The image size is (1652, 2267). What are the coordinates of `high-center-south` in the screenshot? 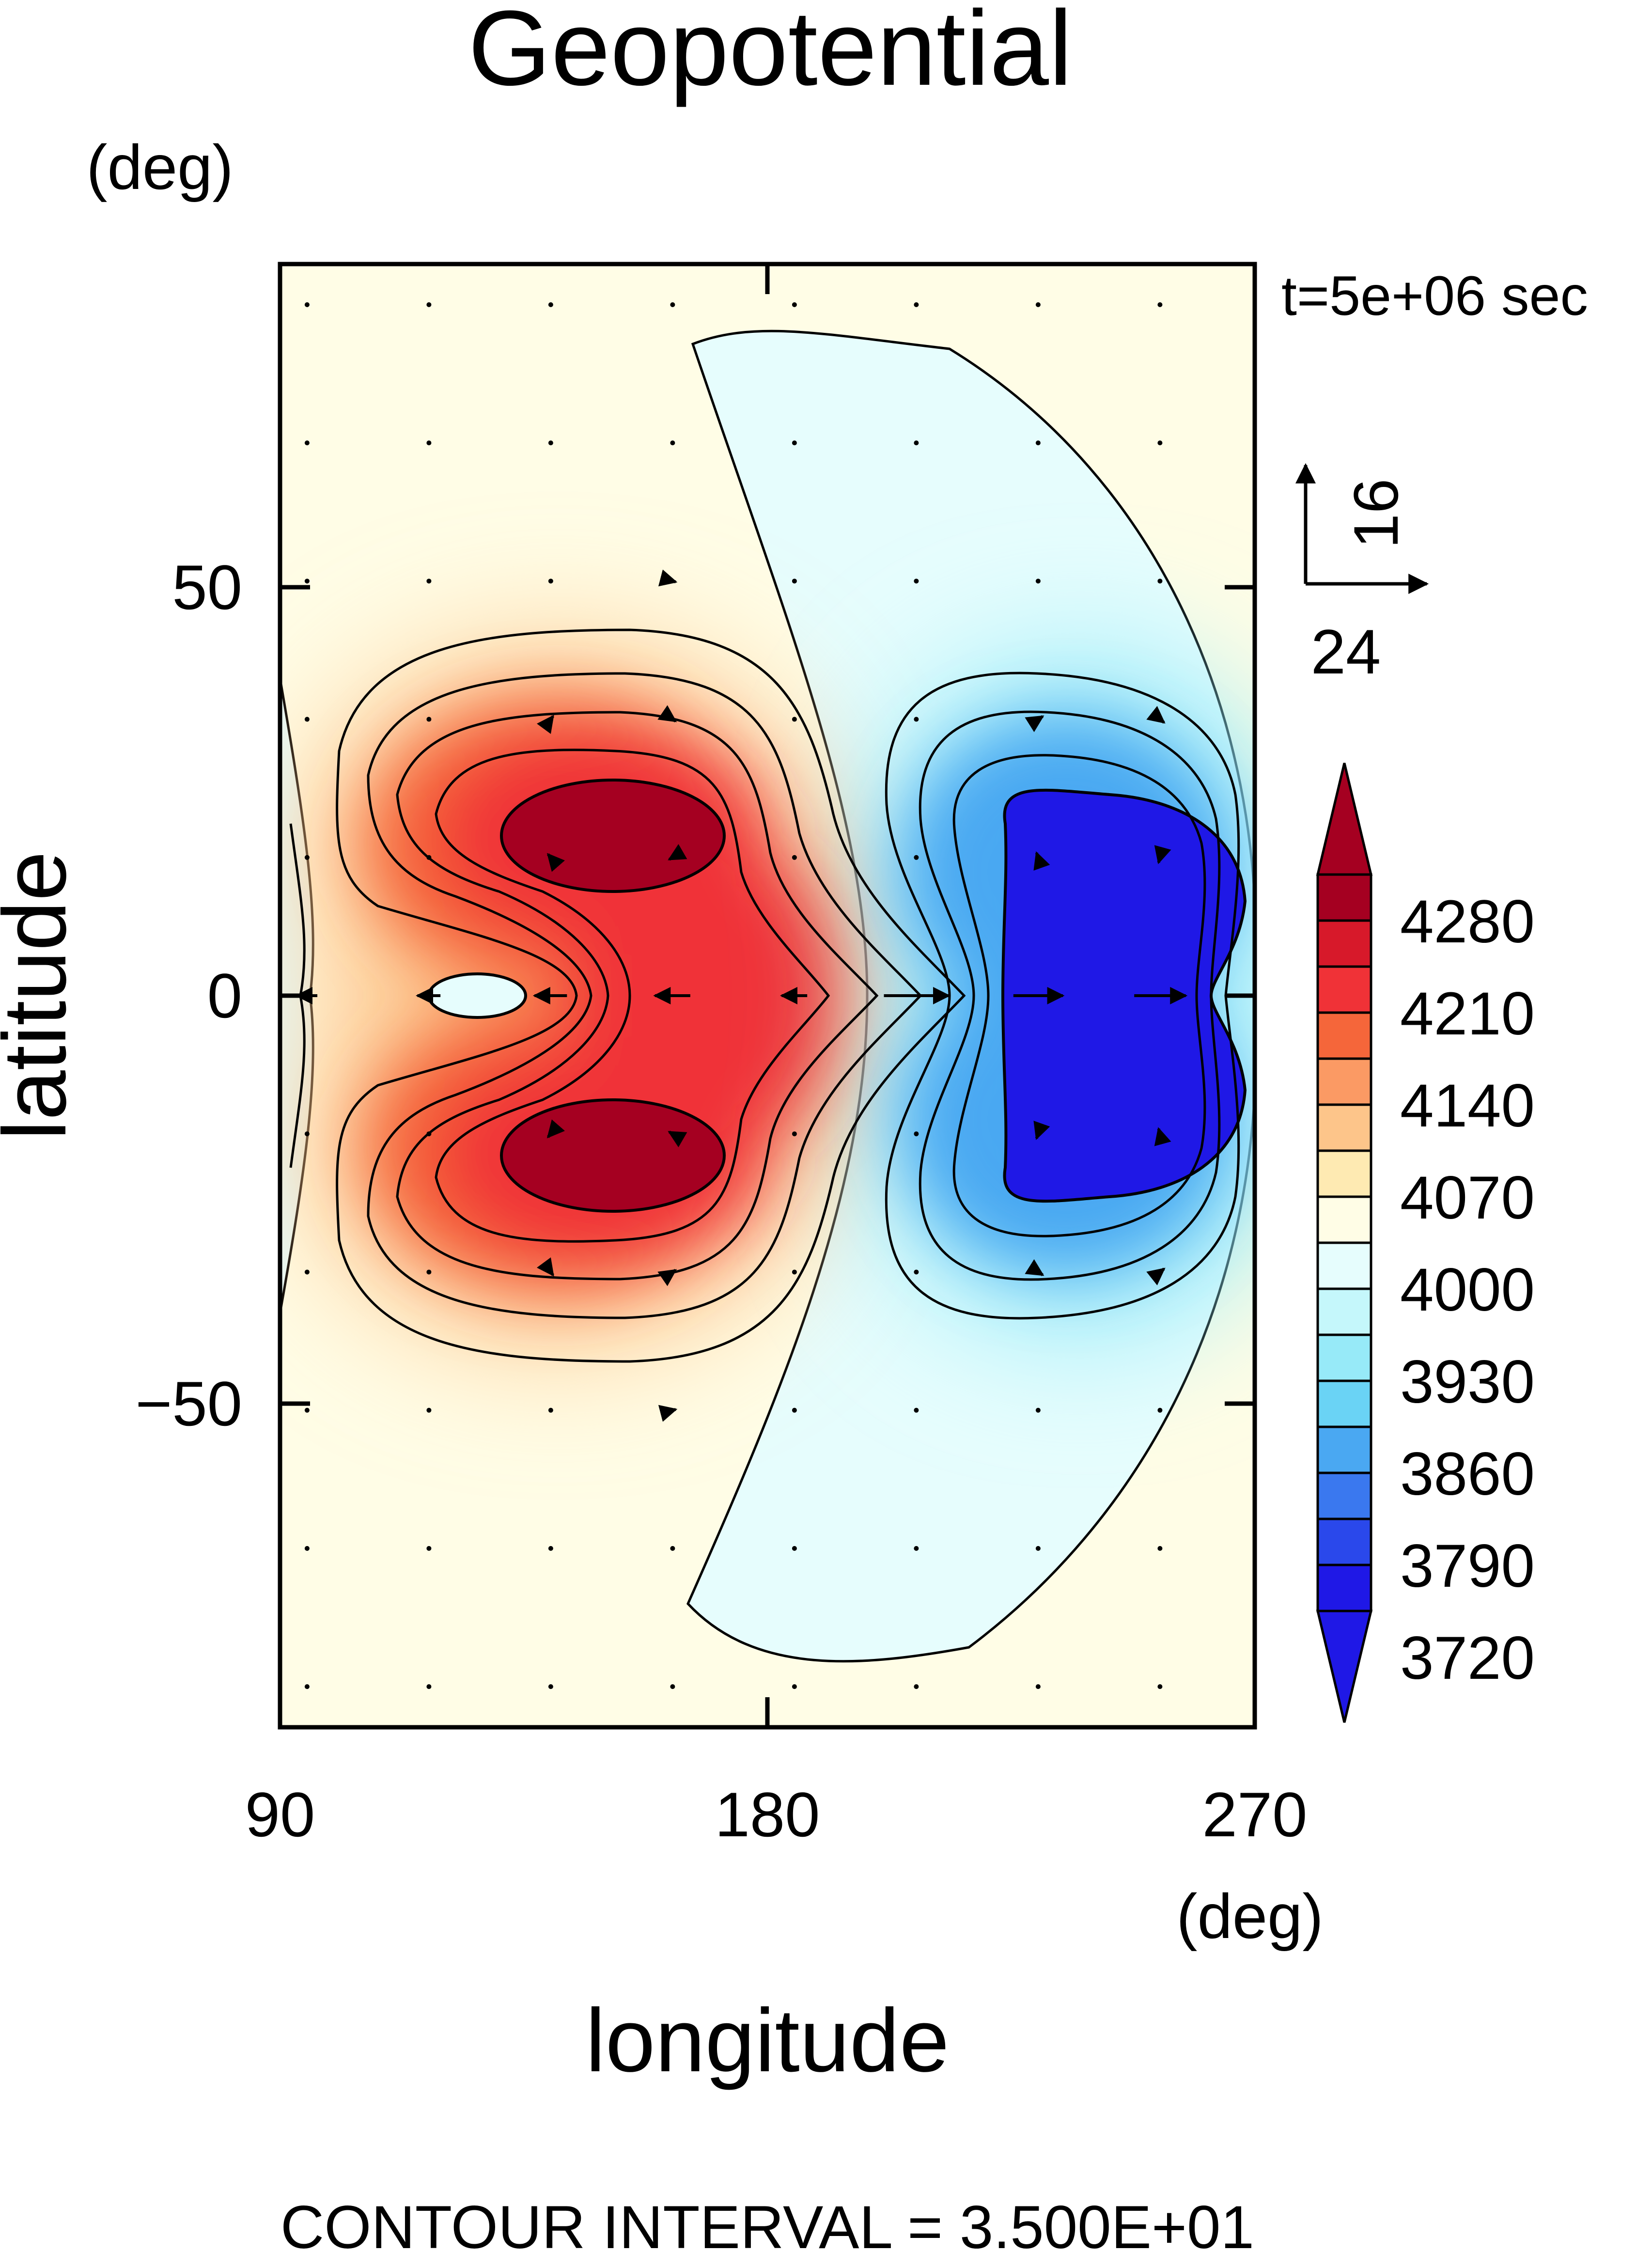 It's located at (613, 1155).